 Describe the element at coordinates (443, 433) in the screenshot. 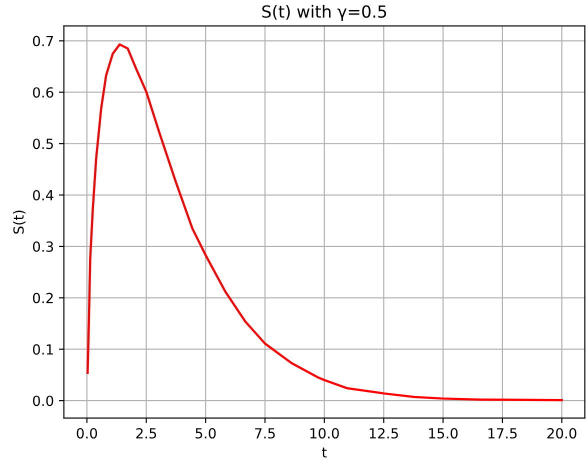

I see `x-tick-label: 15.0` at that location.